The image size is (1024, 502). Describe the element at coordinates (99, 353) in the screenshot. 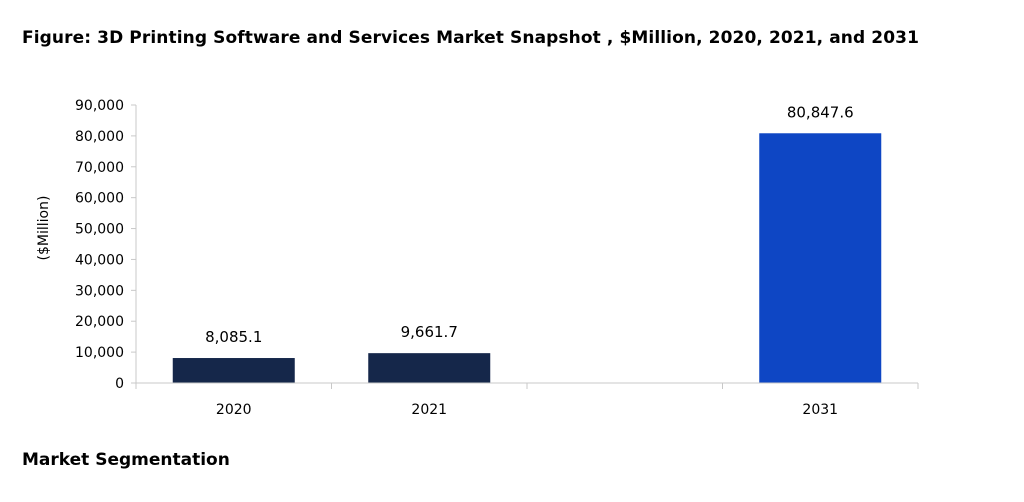

I see `y-tick-label: 10,000` at that location.